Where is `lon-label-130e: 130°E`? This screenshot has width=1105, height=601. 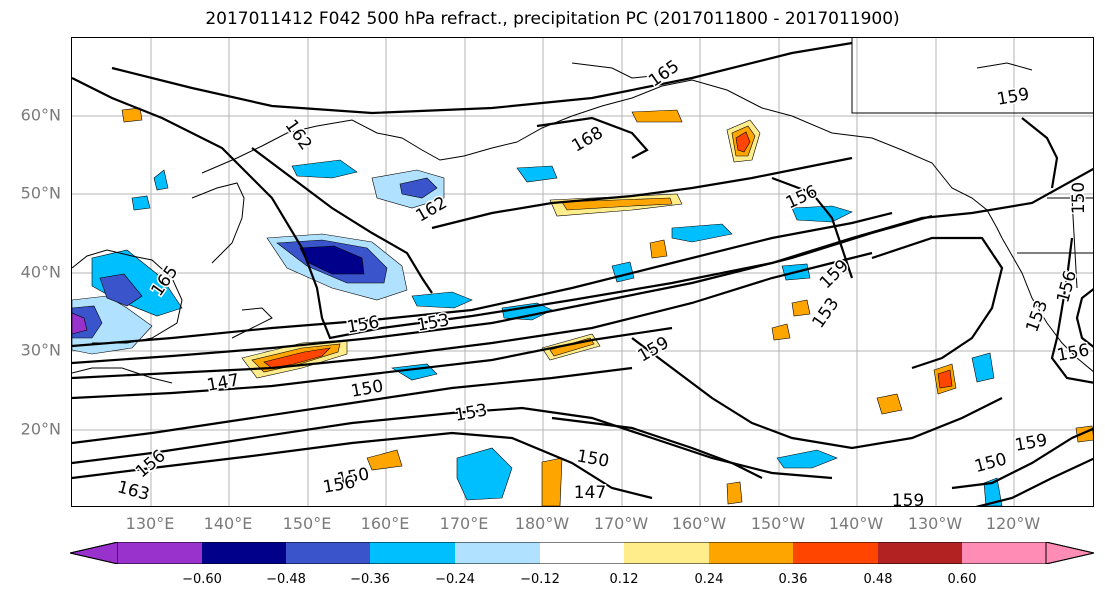 lon-label-130e: 130°E is located at coordinates (150, 523).